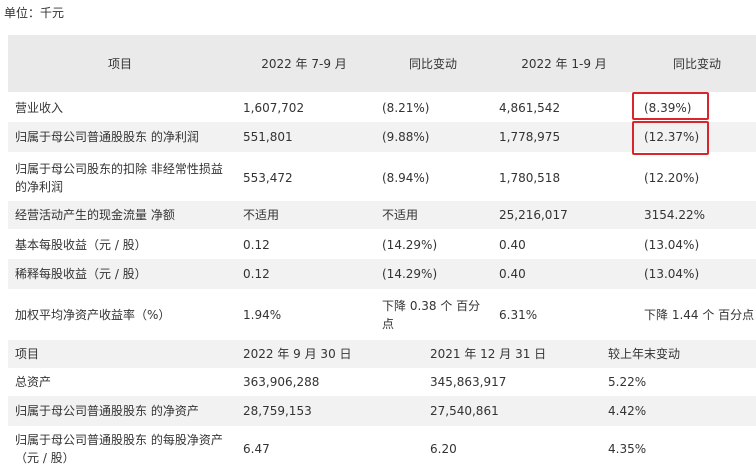  I want to click on row-value: 27,540,861, so click(464, 411).